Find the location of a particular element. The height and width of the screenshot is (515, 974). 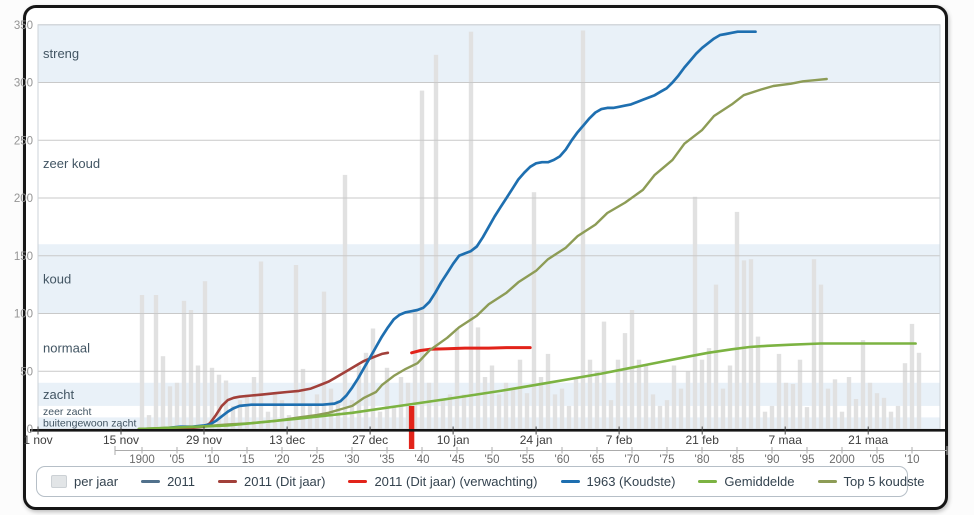

year-tick-label: 2000 is located at coordinates (842, 460).